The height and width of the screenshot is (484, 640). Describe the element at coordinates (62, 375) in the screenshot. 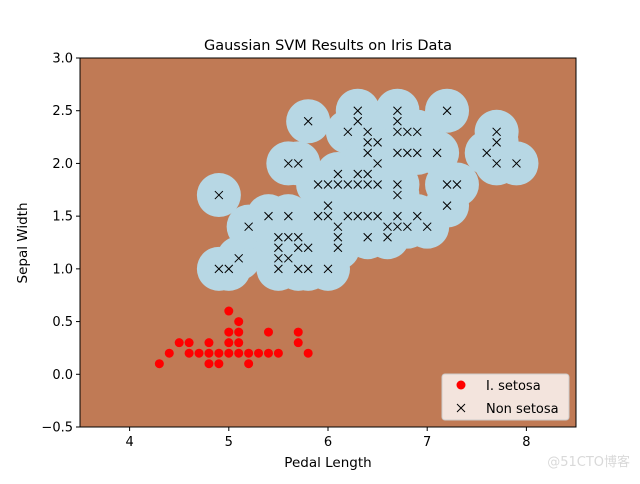

I see `y-tick-label: 0.0` at that location.